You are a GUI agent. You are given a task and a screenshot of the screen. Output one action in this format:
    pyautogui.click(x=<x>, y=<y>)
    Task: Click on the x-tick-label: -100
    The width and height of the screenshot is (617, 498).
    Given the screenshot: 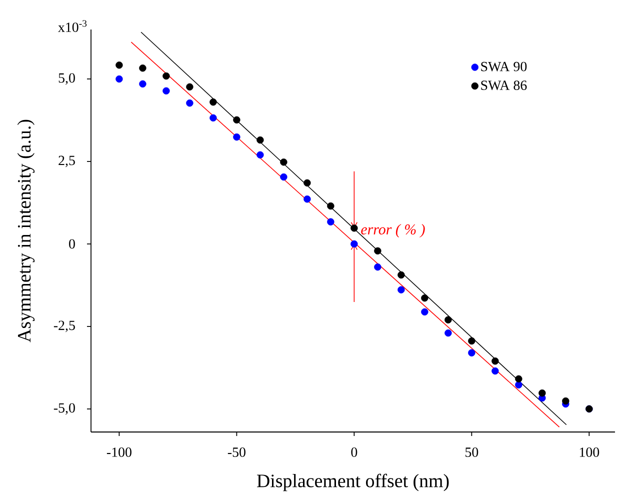 What is the action you would take?
    pyautogui.click(x=119, y=452)
    